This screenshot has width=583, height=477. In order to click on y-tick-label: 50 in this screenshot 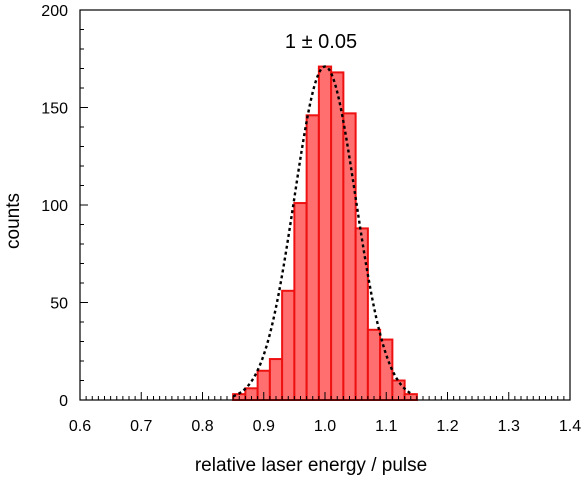, I will do `click(59, 304)`.